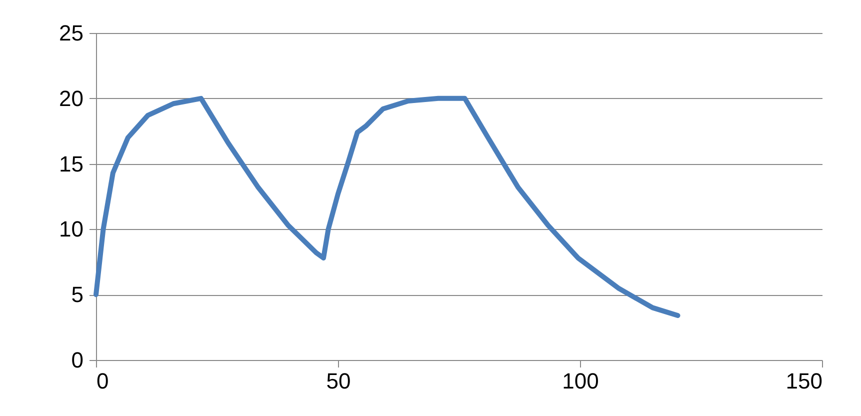  Describe the element at coordinates (77, 360) in the screenshot. I see `y-tick-label: 0` at that location.